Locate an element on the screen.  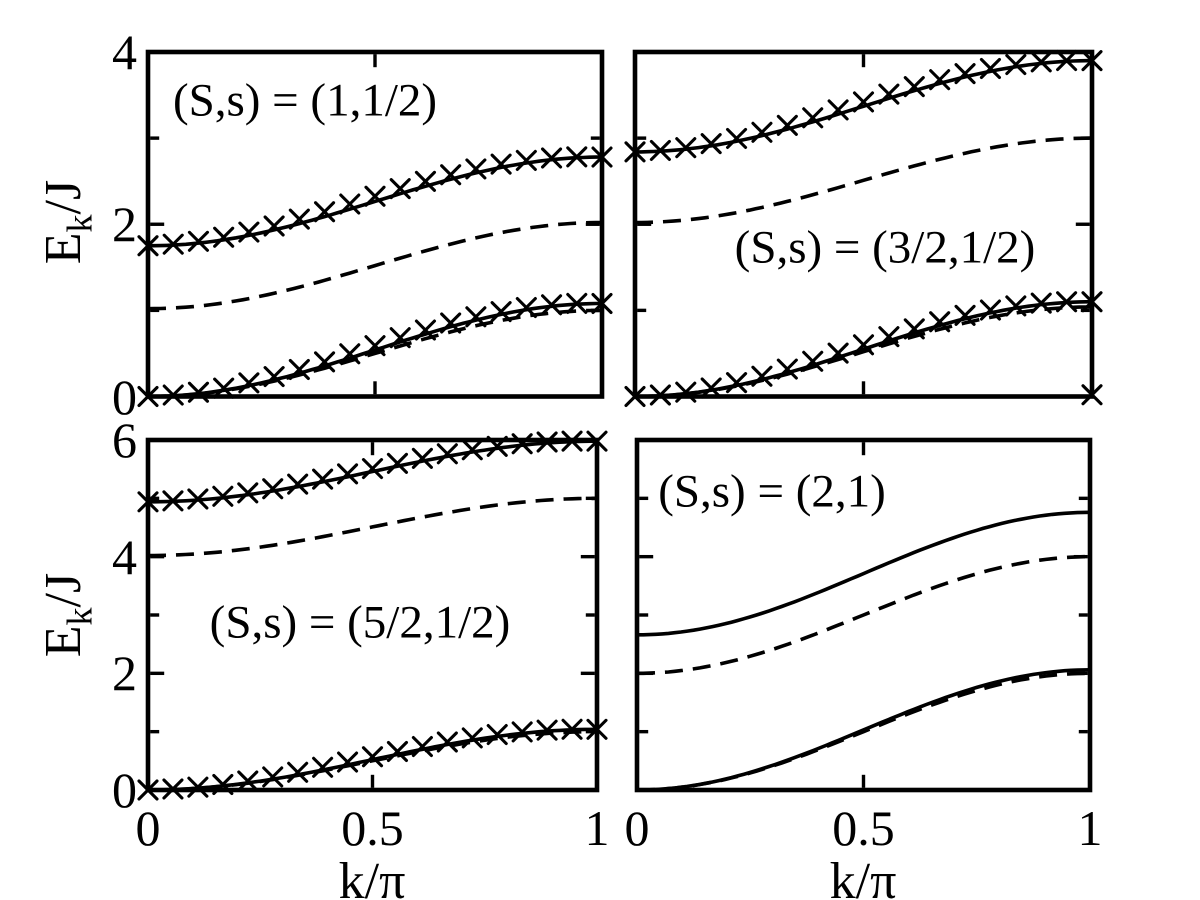
y-axis-label-top: Ek/J is located at coordinates (67, 221).